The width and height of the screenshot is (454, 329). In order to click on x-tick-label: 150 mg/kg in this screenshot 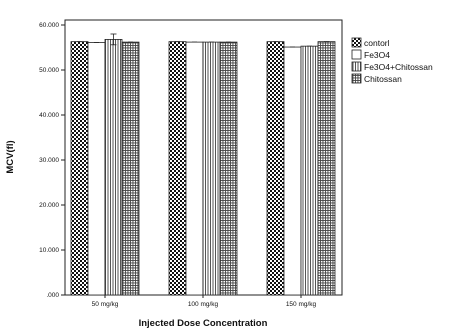, I will do `click(301, 304)`.